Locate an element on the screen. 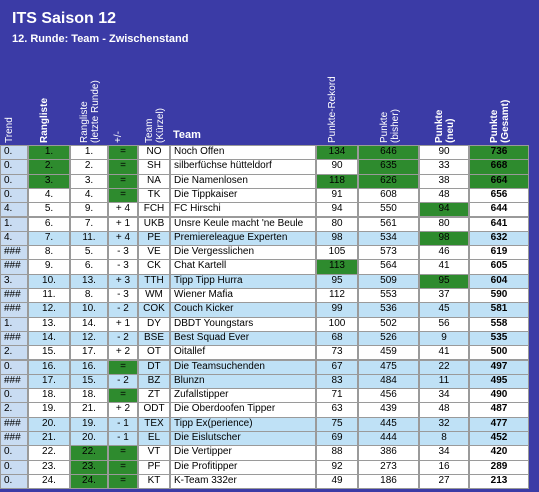 This screenshot has width=539, height=492. table-cell: 9. is located at coordinates (49, 267).